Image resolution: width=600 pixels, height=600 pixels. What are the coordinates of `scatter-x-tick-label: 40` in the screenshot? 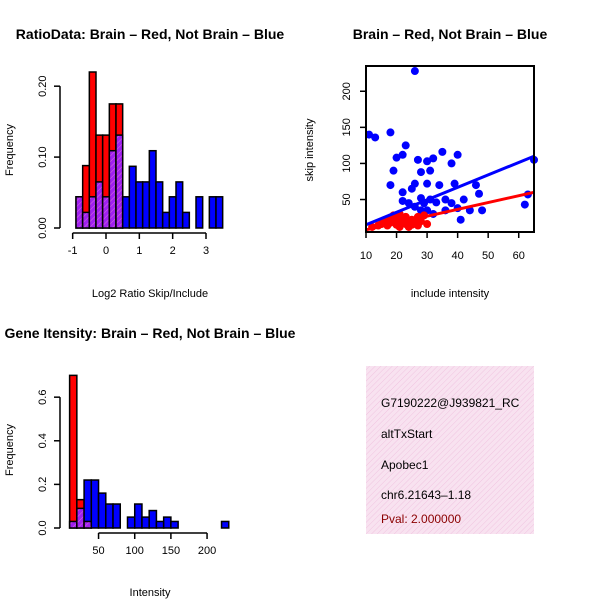 It's located at (458, 256).